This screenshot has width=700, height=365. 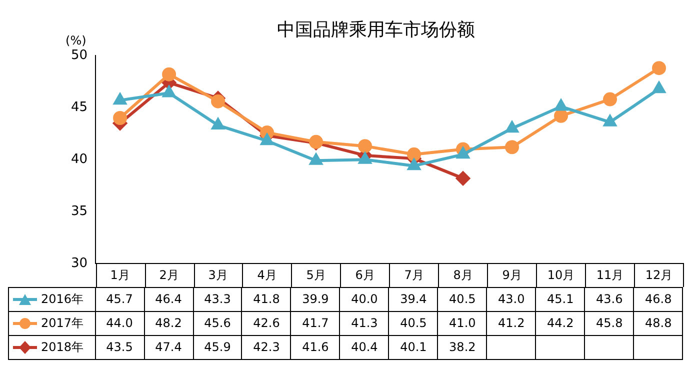 I want to click on data-label: 46.8, so click(x=659, y=299).